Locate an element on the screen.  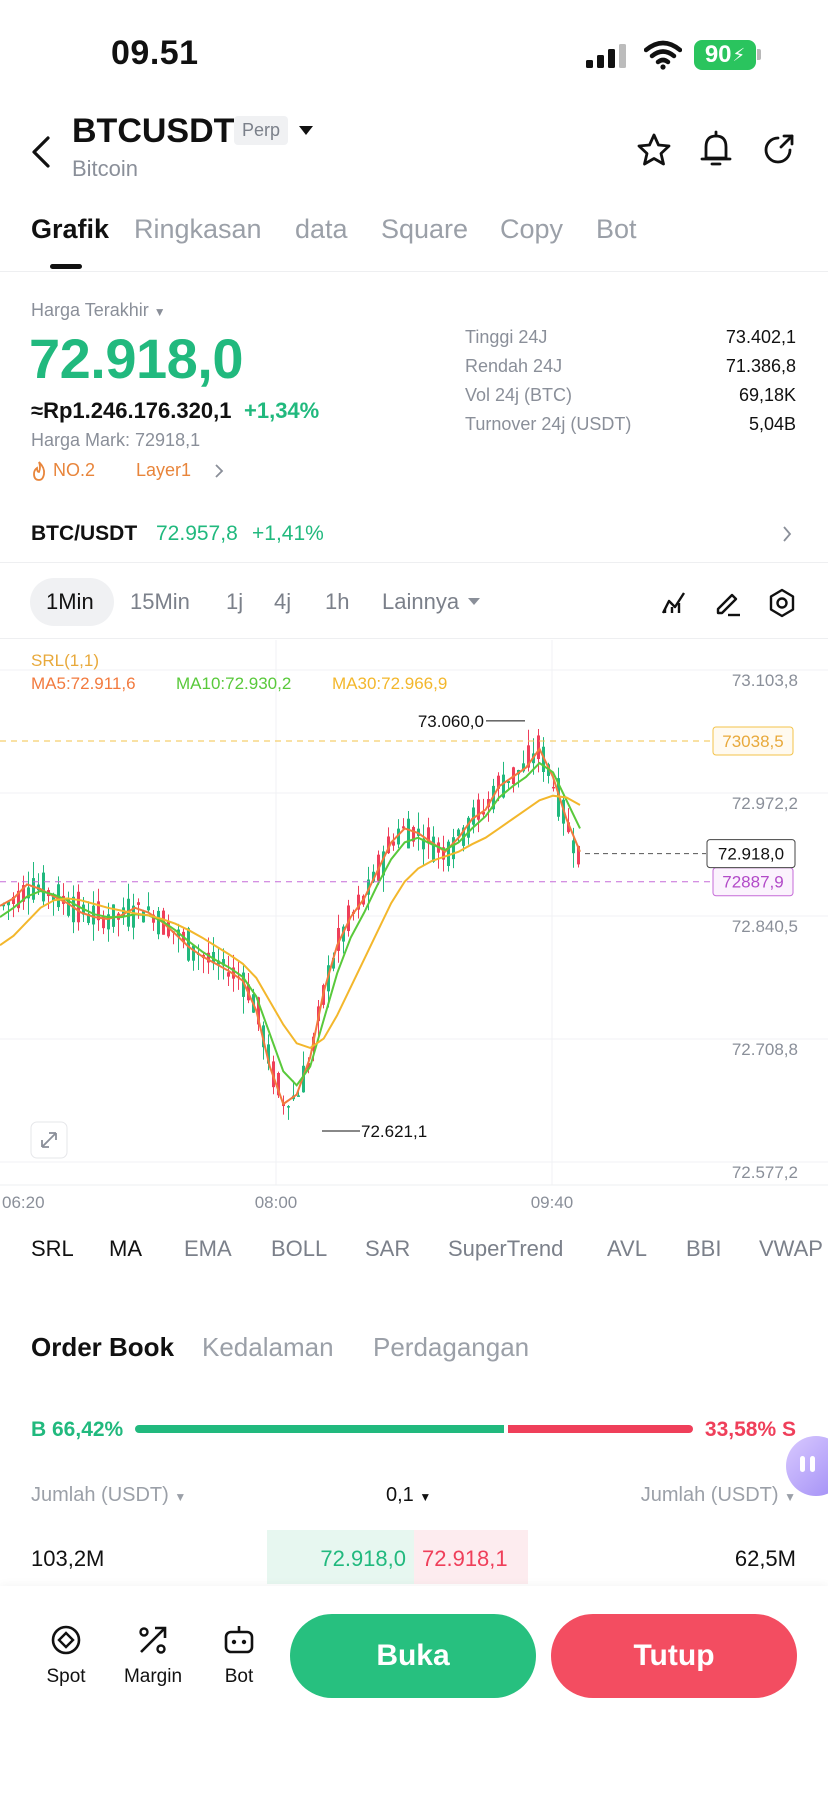
x-tick: 06:20 is located at coordinates (23, 1202).